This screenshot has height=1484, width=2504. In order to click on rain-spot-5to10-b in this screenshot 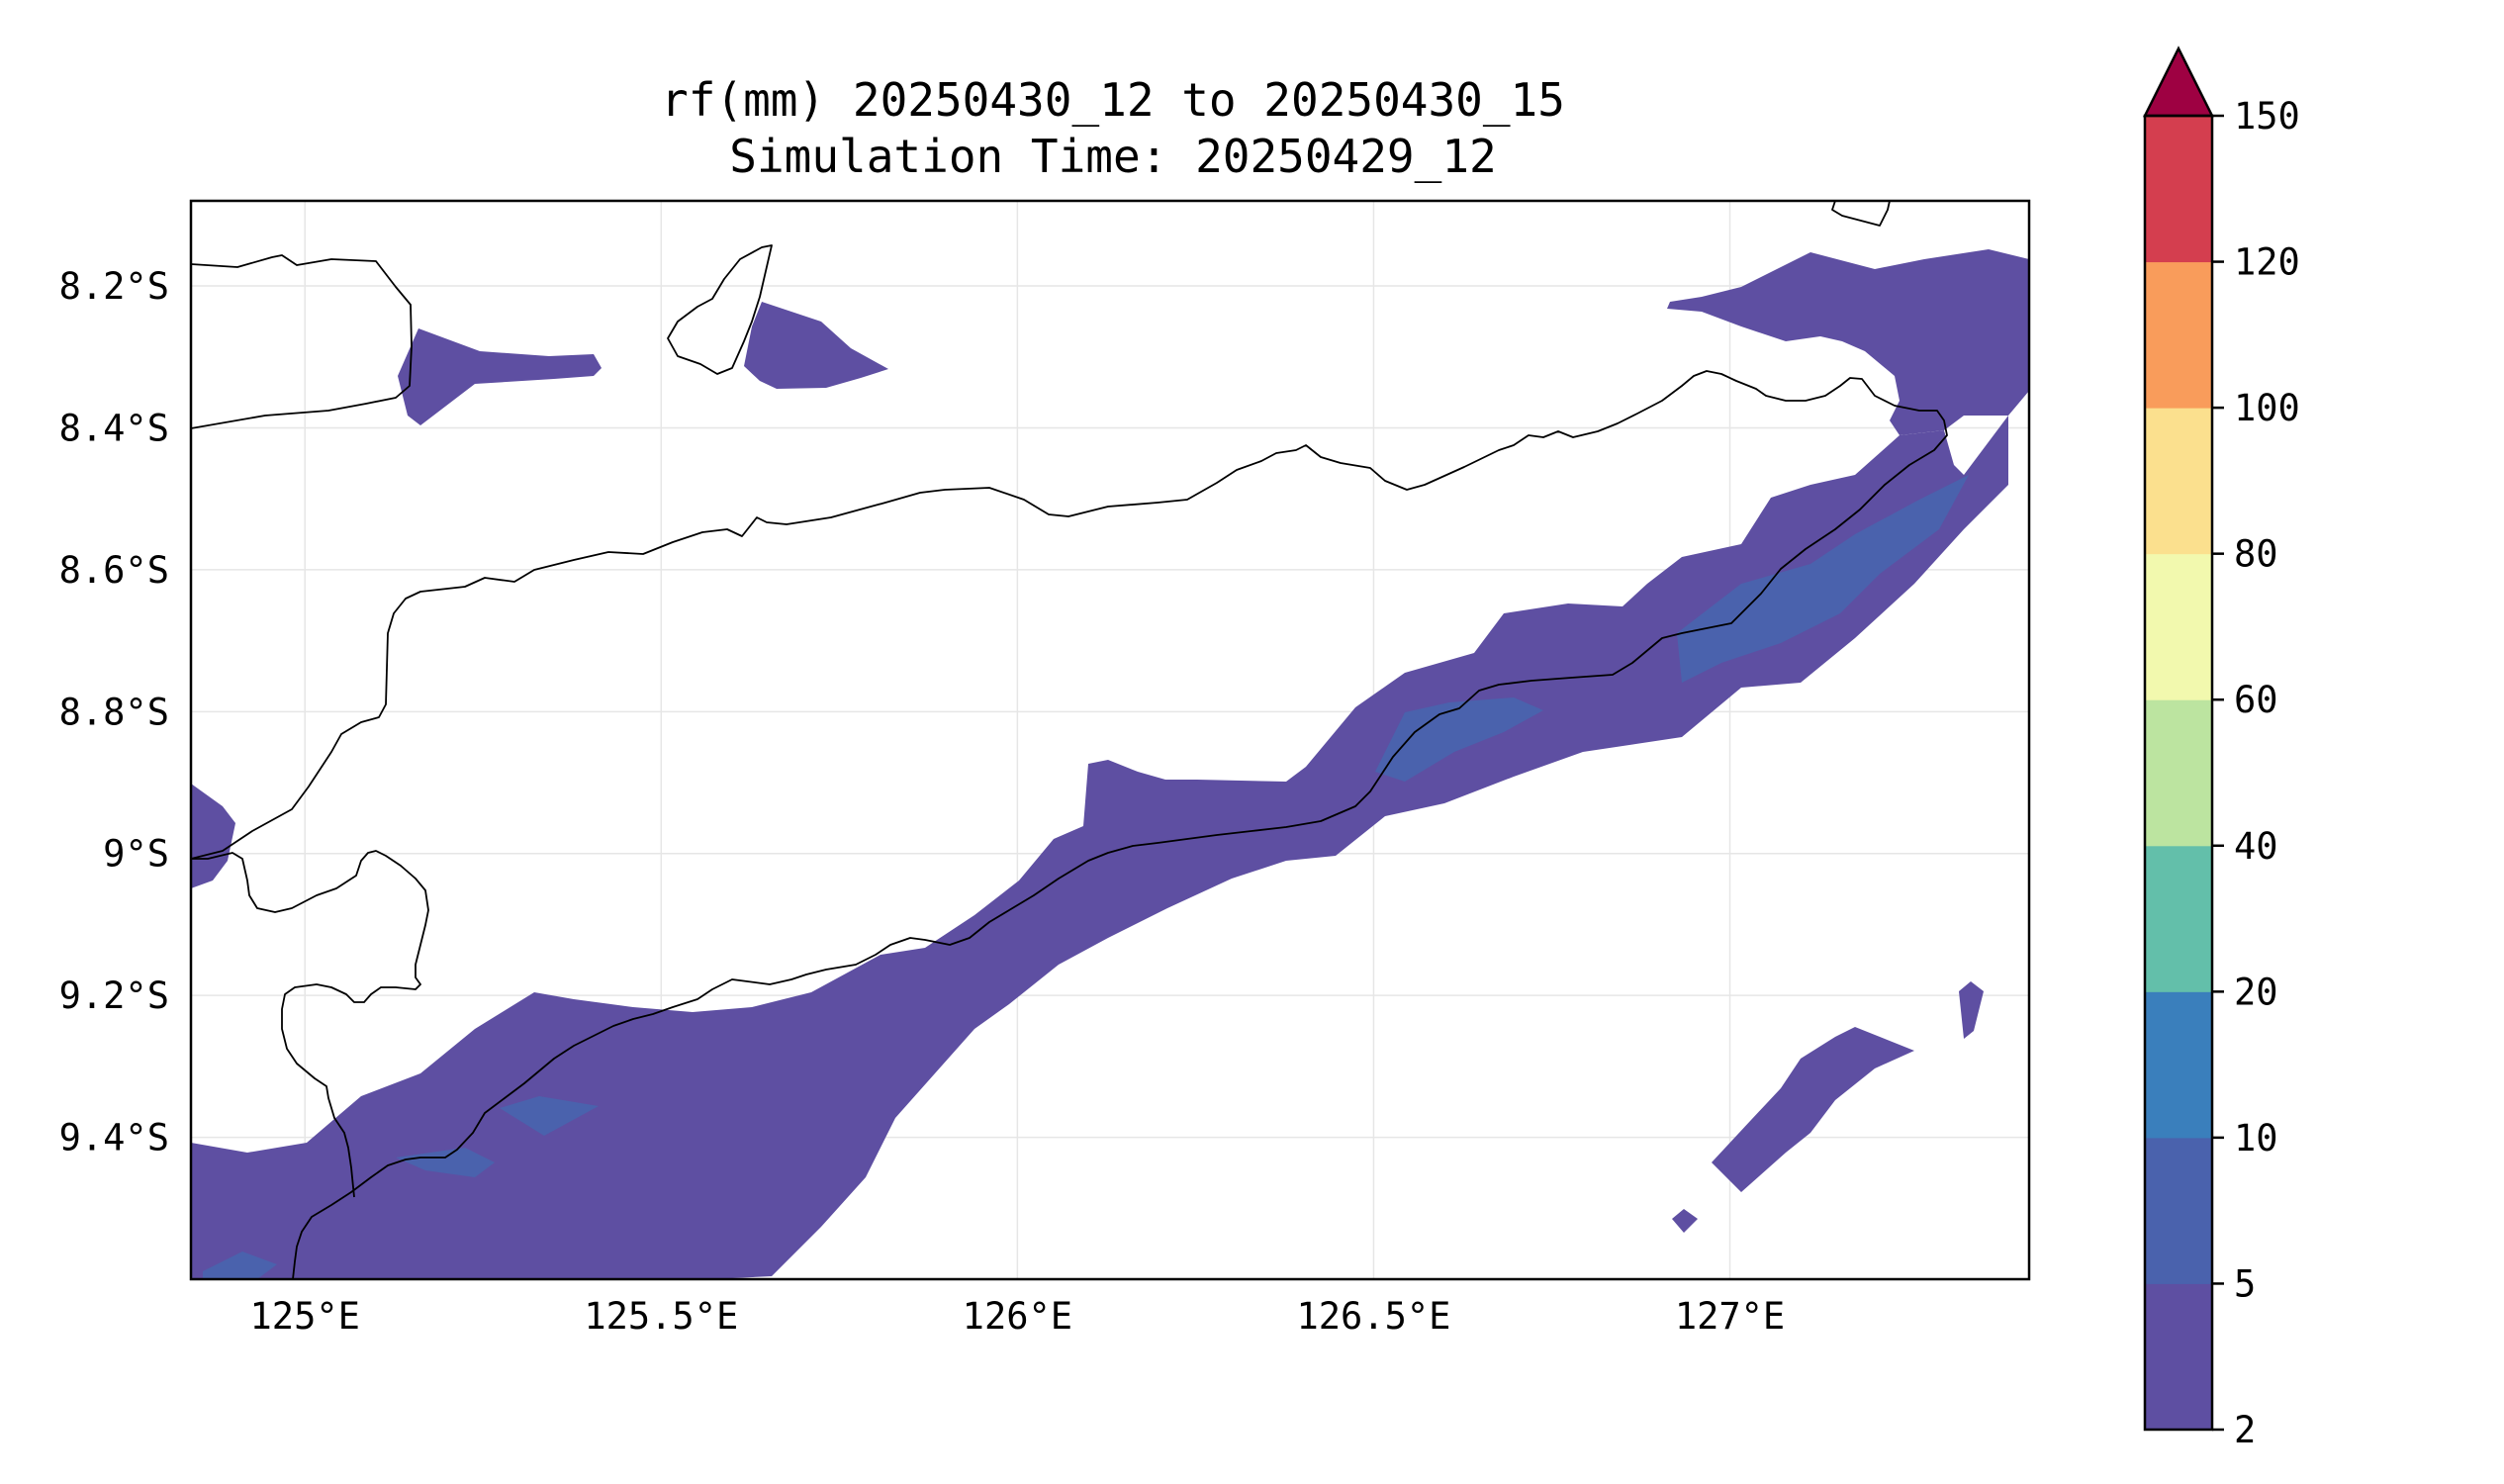, I will do `click(1459, 739)`.